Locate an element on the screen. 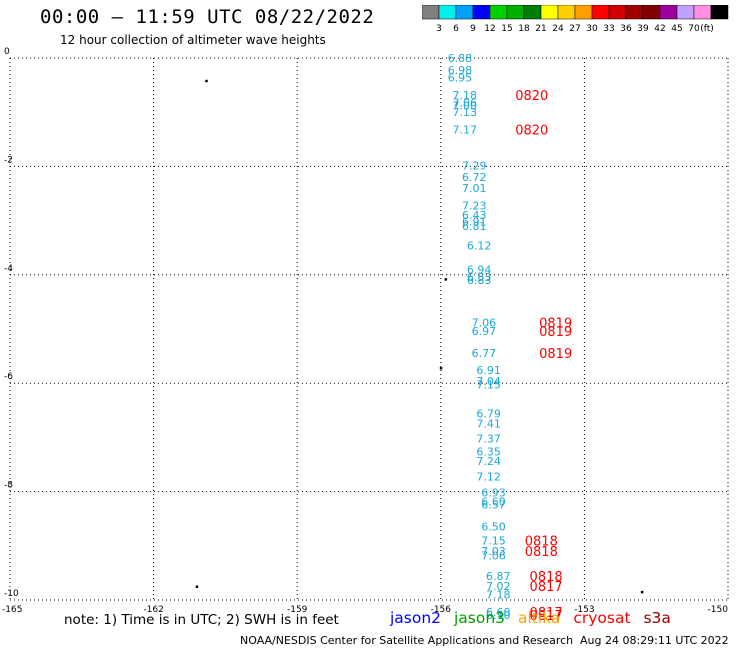 This screenshot has width=740, height=650. colorbar-tick-label: 3 is located at coordinates (439, 29).